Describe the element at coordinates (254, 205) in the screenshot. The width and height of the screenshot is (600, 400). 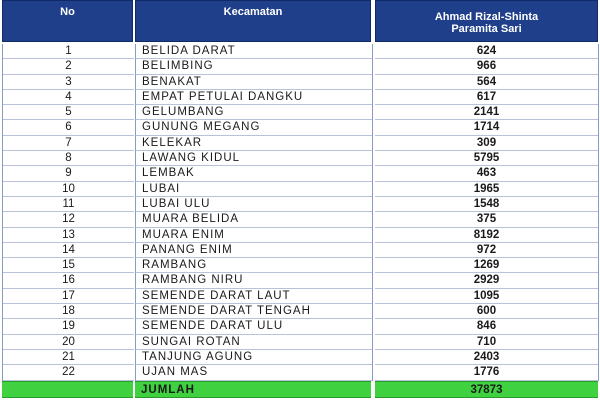
I see `row-kecamatan: LUBAI ULU` at that location.